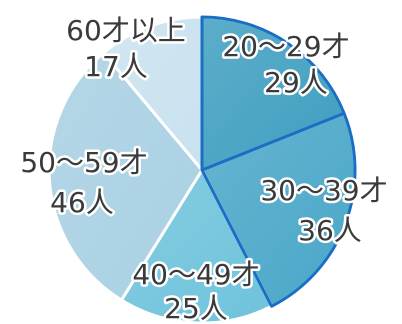 This screenshot has height=324, width=402. What do you see at coordinates (83, 162) in the screenshot?
I see `slice-category-label: 50～59才` at bounding box center [83, 162].